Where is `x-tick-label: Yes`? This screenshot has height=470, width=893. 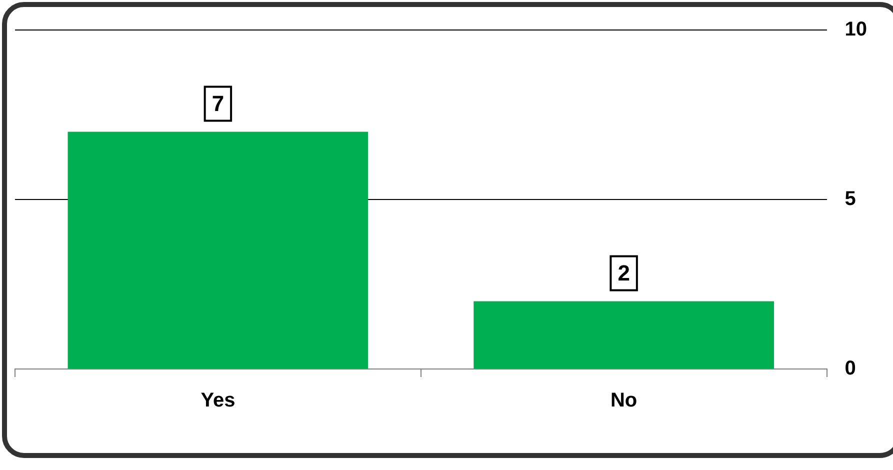 x-tick-label: Yes is located at coordinates (218, 401).